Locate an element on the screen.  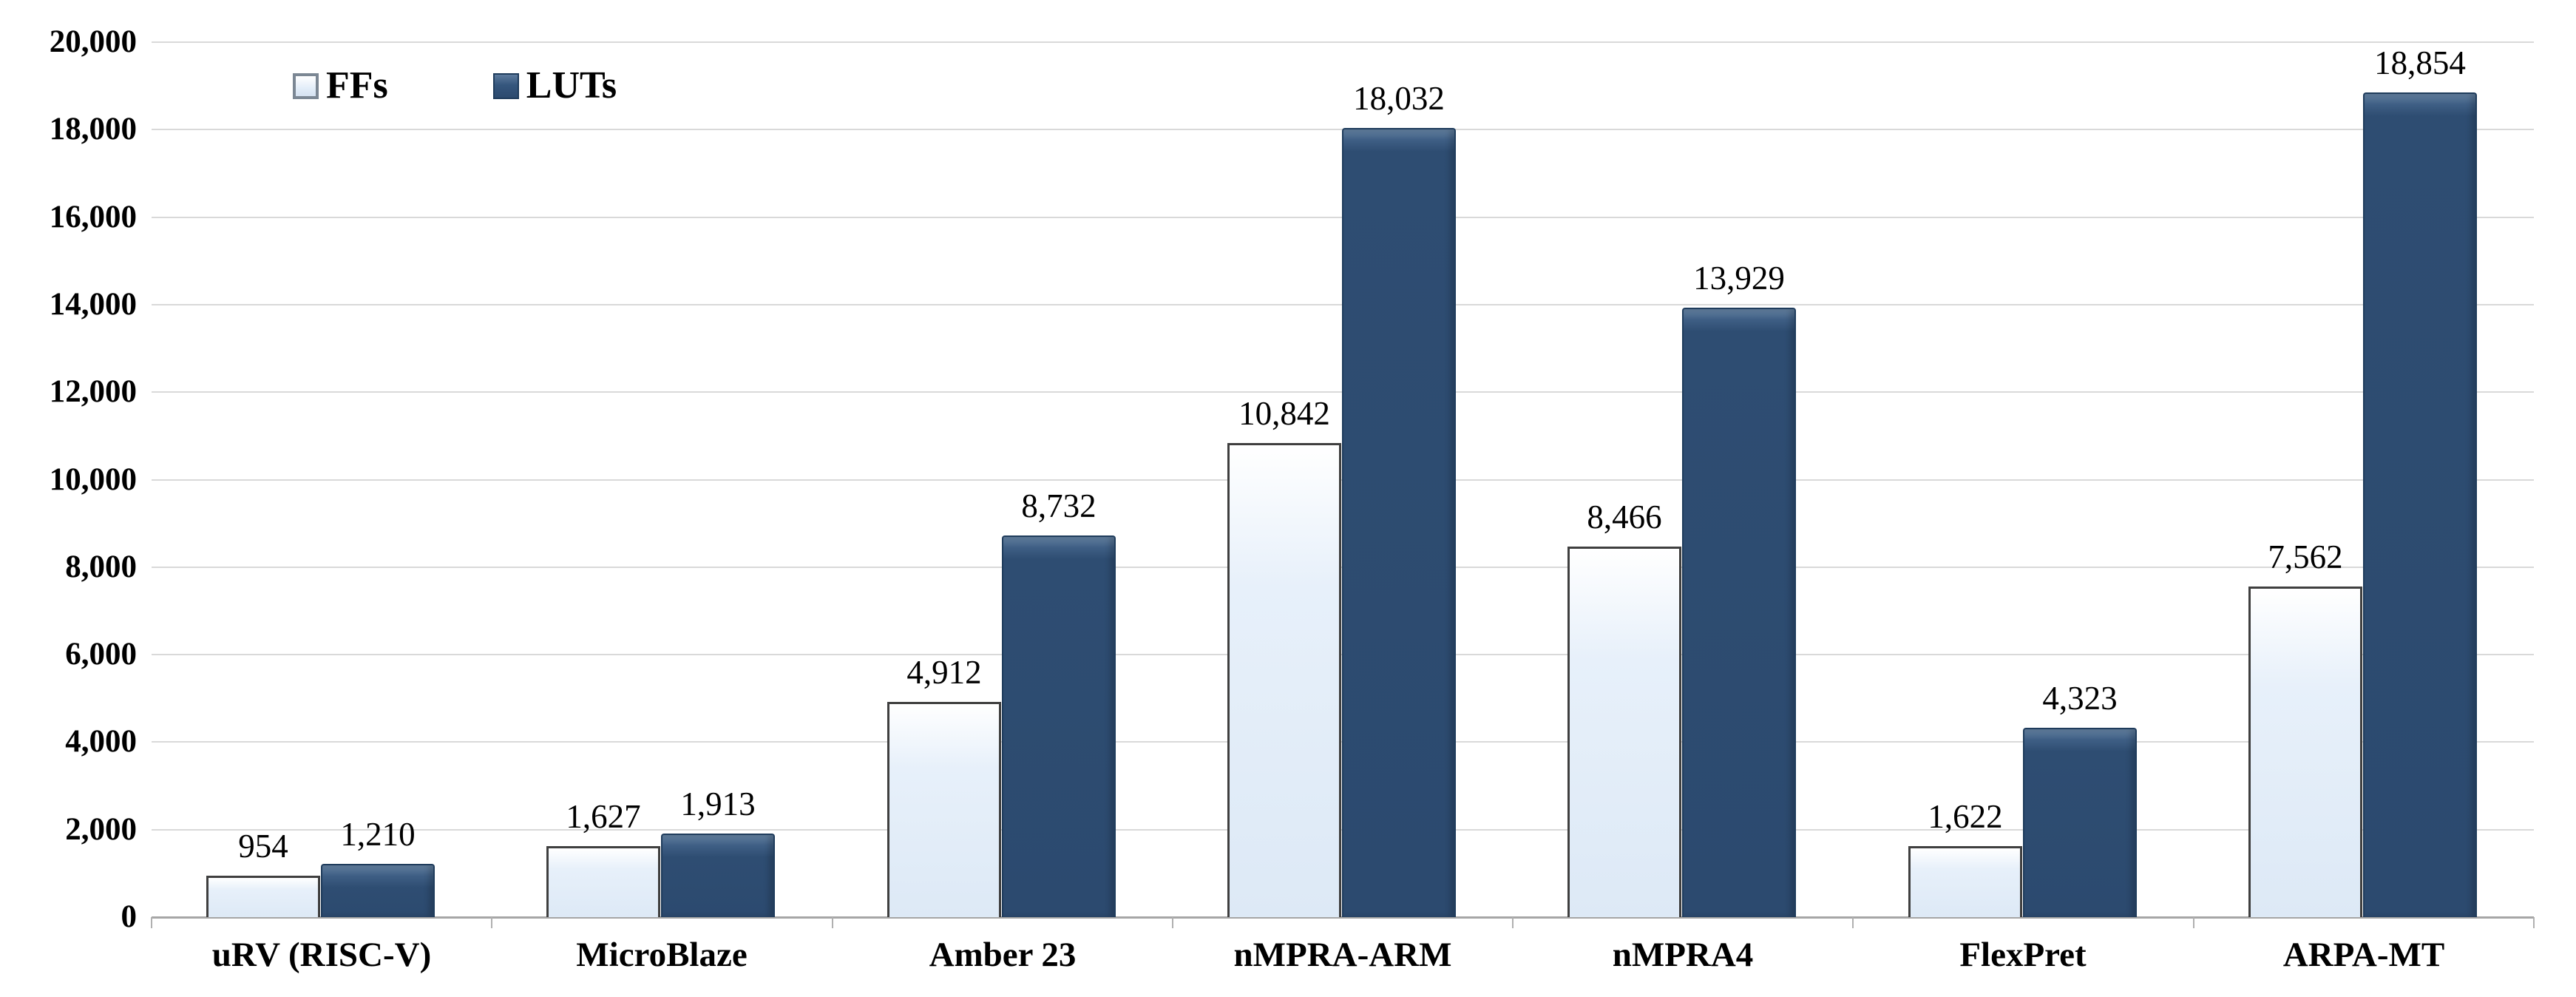
legend-label-luts: LUTs is located at coordinates (571, 85).